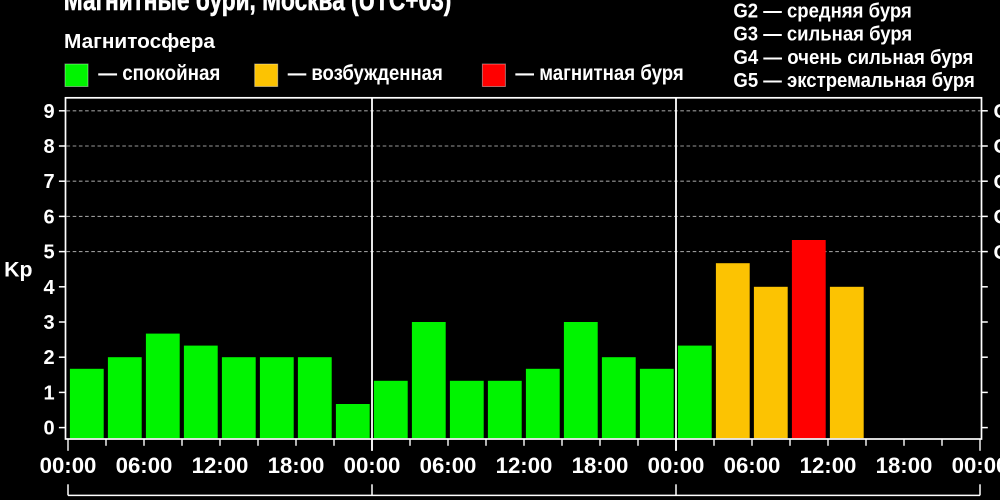 This screenshot has height=500, width=1000. I want to click on svg-text: — спокойная, so click(159, 73).